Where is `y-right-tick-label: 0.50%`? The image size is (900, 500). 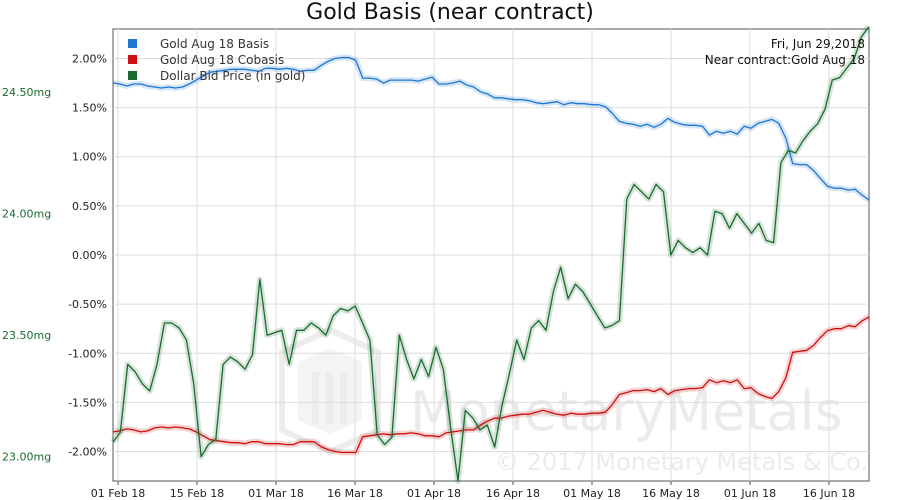 y-right-tick-label: 0.50% is located at coordinates (89, 206).